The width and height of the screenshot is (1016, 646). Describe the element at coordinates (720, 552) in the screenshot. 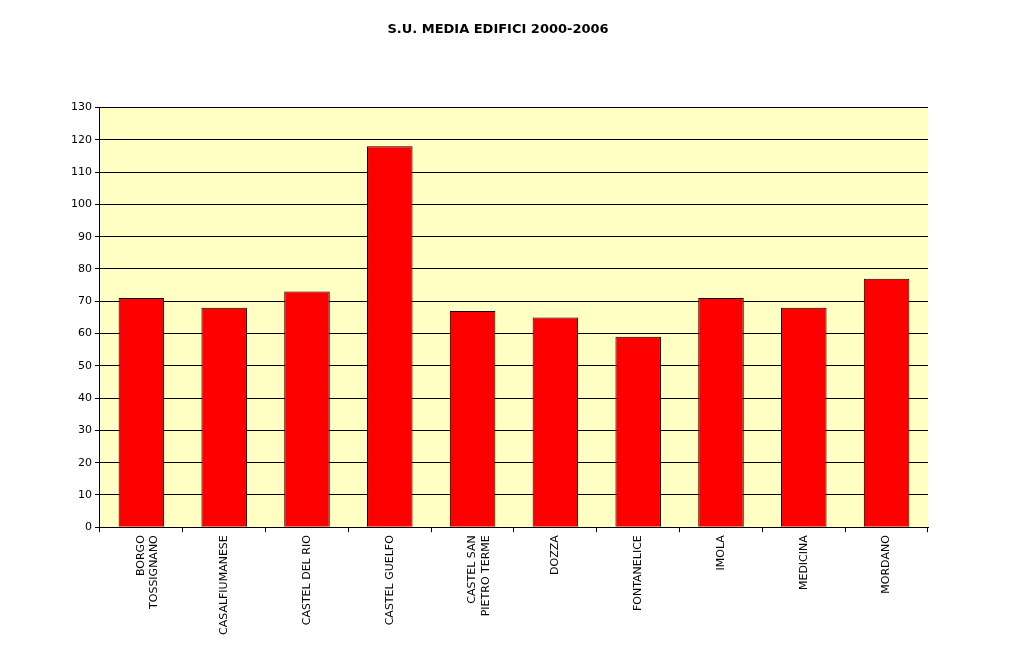

I see `x-tick-label: IMOLA` at that location.